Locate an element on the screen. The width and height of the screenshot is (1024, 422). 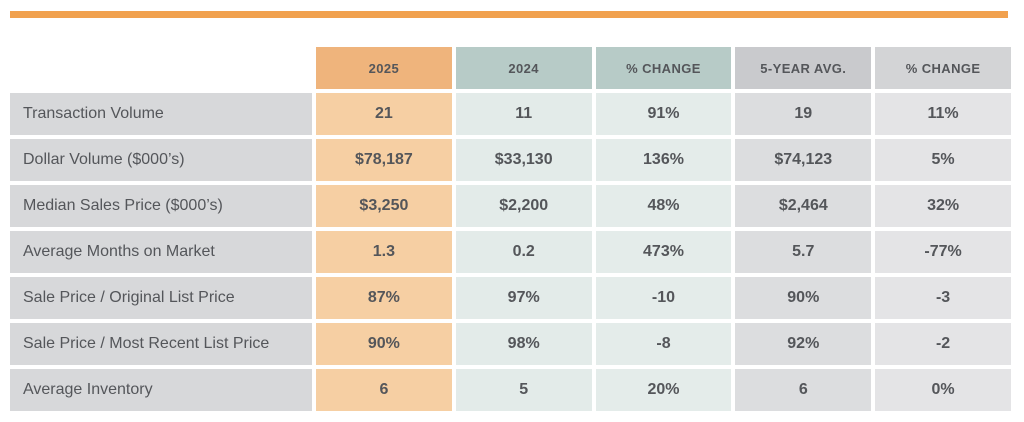
column-header-2025: 2025 is located at coordinates (384, 68).